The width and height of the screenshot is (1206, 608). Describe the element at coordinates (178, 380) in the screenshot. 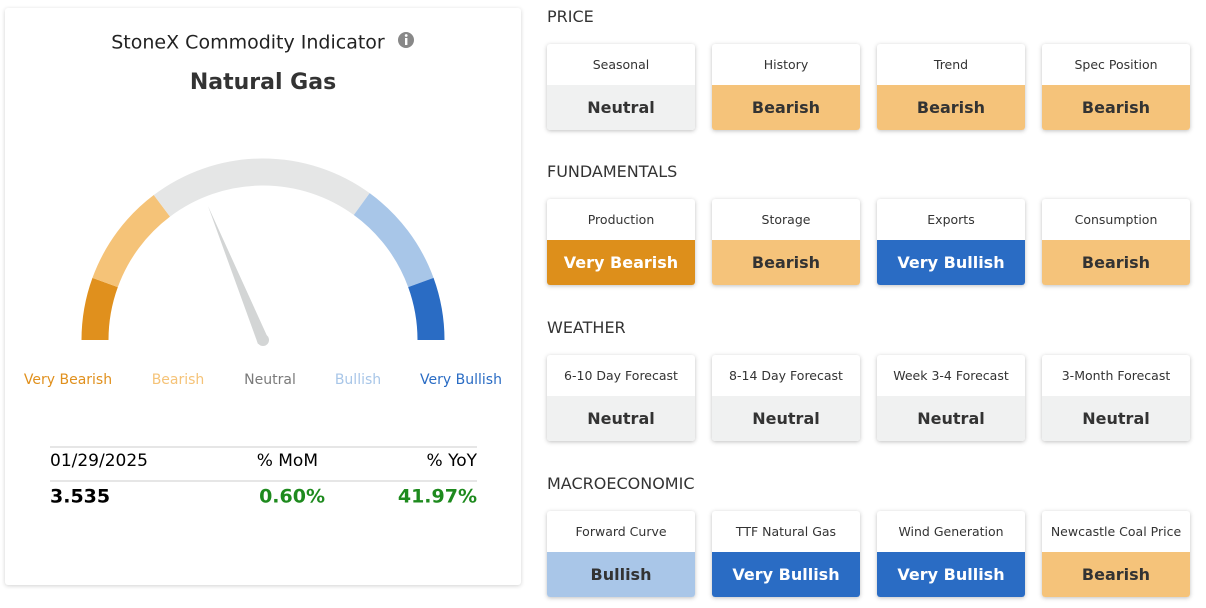

I see `gauge-label: Bearish` at that location.